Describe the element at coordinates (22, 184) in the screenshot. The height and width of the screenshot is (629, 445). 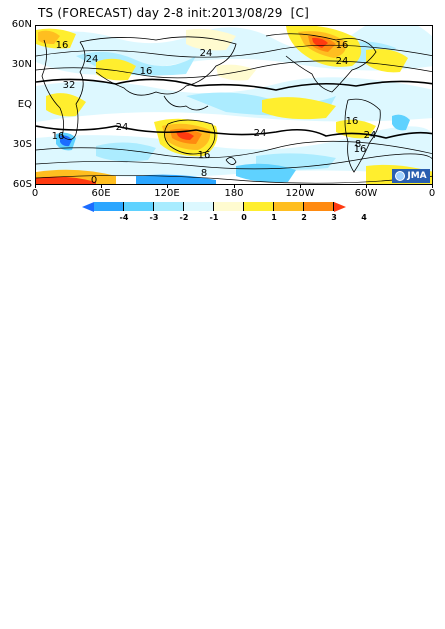
I see `y-label-60s: 60S` at that location.